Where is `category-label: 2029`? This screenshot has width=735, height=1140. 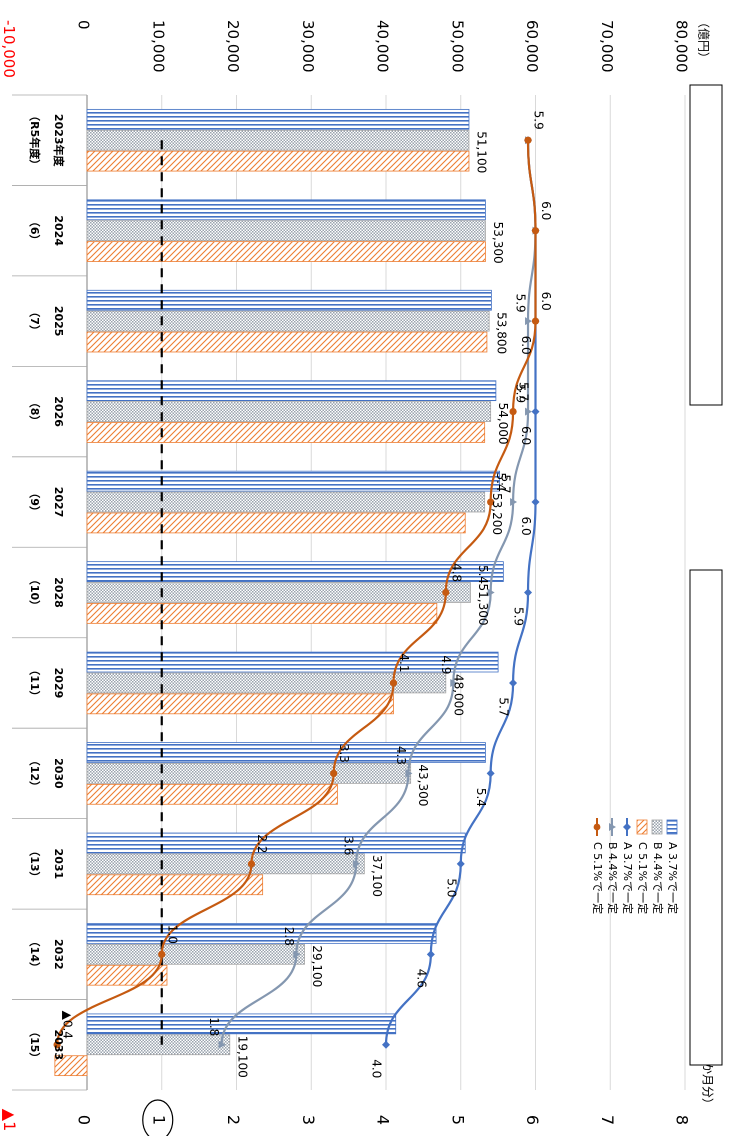
category-label: 2029 is located at coordinates (58, 683).